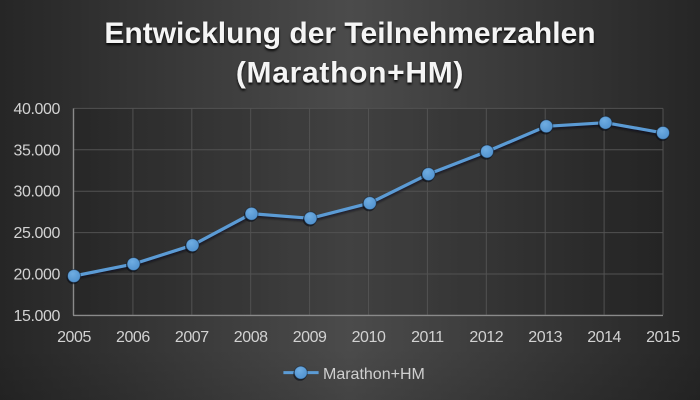 This screenshot has width=700, height=400. Describe the element at coordinates (36, 109) in the screenshot. I see `svg-text: 40.000` at that location.